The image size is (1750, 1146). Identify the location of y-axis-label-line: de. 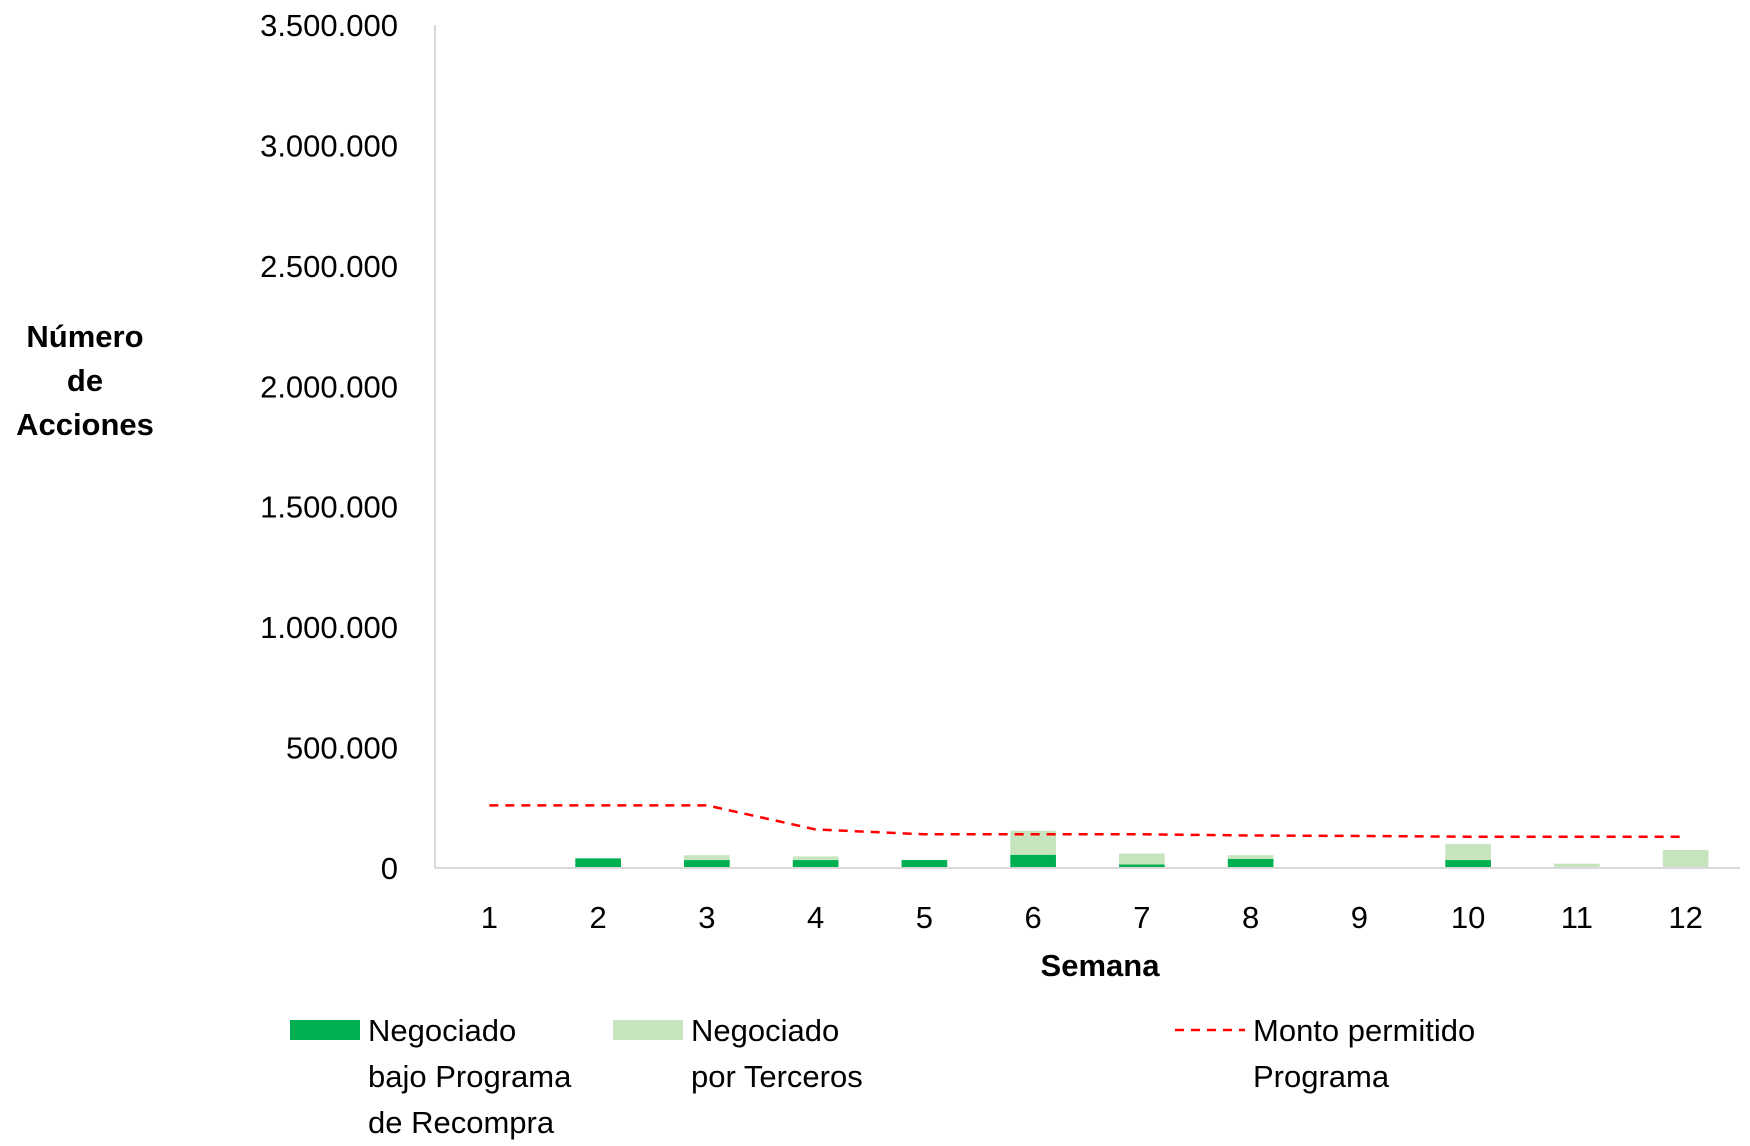
(85, 380).